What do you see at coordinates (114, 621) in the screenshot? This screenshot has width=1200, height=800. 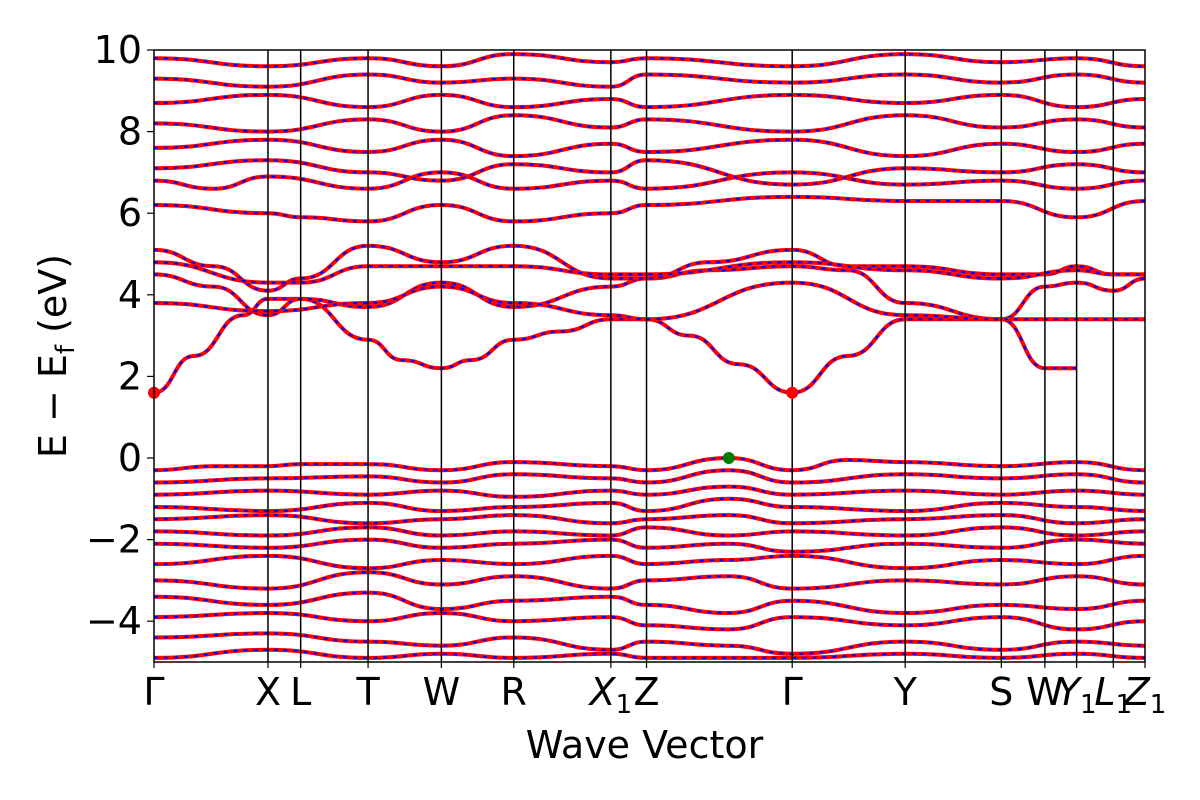 I see `y-tick-label-0: −4` at bounding box center [114, 621].